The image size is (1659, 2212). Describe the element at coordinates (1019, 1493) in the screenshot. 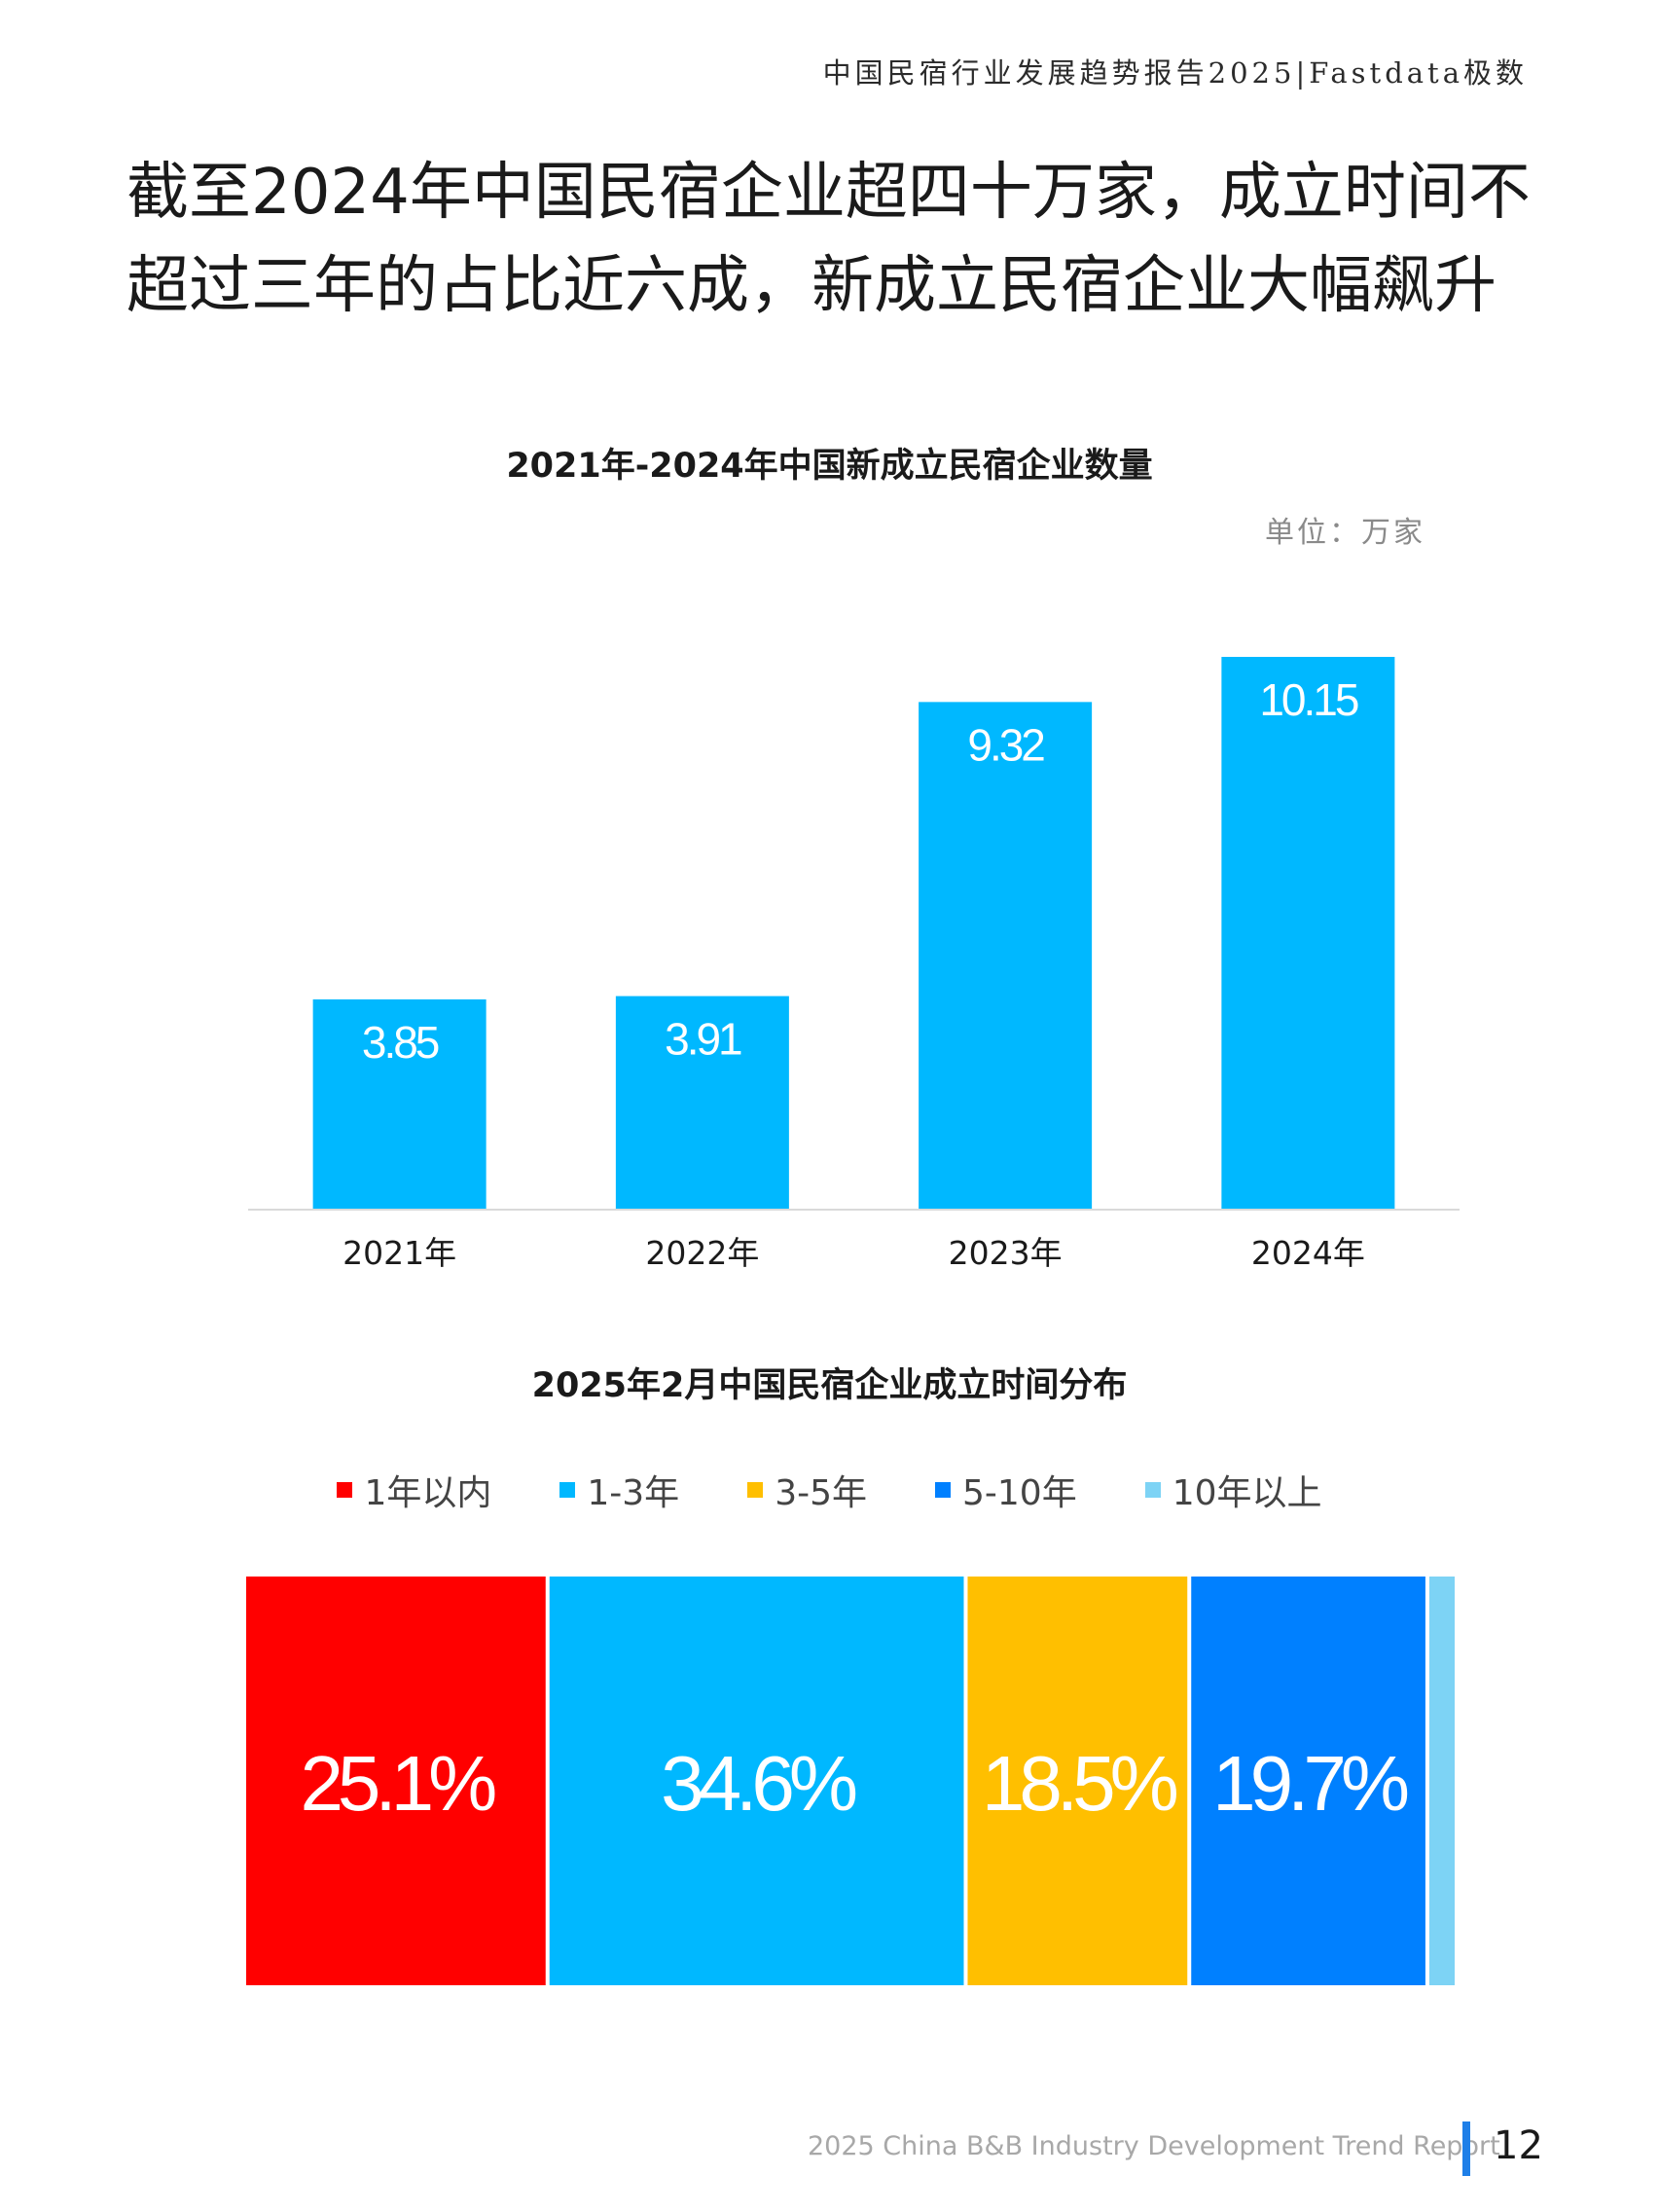

I see `legend-label: 5-10年` at that location.